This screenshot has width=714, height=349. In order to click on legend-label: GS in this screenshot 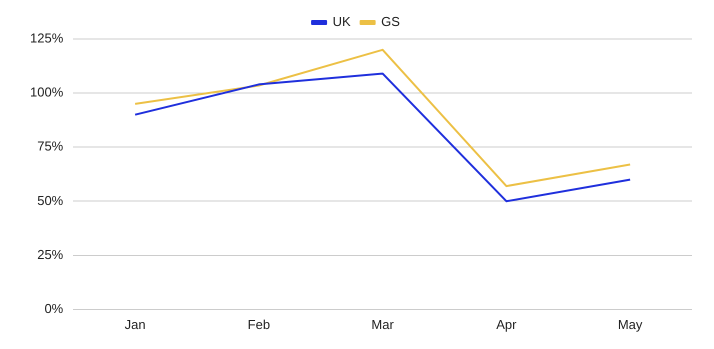, I will do `click(390, 22)`.